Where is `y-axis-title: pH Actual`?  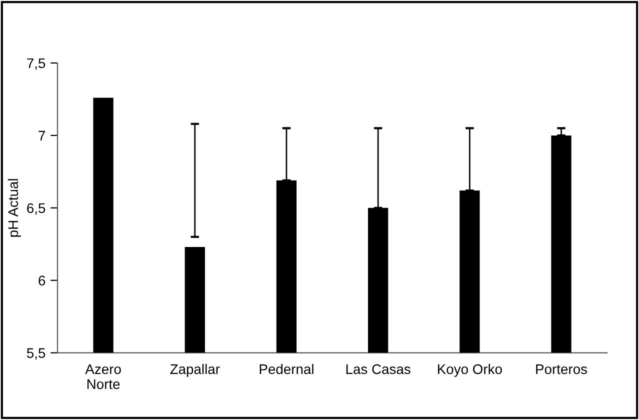
y-axis-title: pH Actual is located at coordinates (14, 208).